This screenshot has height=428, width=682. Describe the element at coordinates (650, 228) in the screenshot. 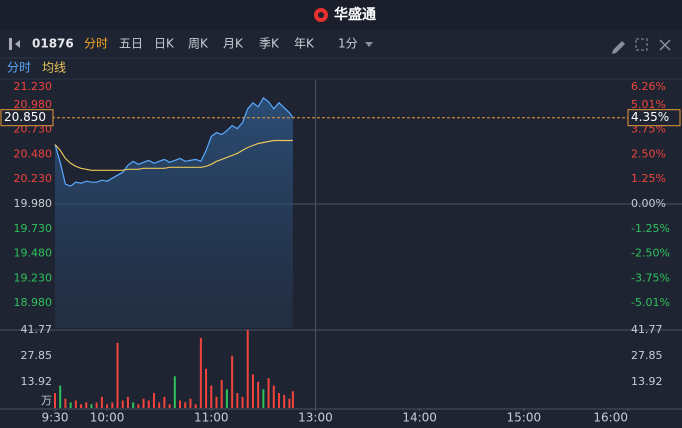

I see `y2-tick-label: -1.25%` at that location.